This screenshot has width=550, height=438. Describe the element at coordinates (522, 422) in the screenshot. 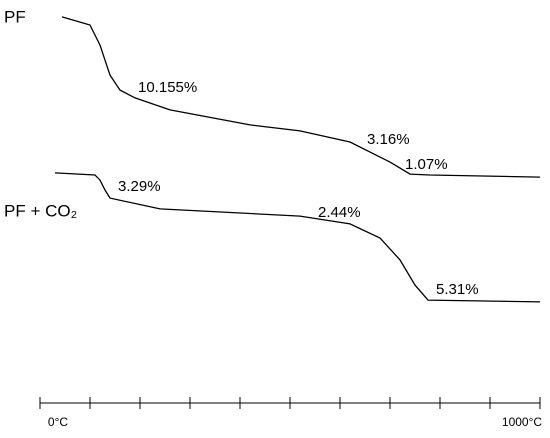

I see `x-tick-label: 1000°C` at that location.